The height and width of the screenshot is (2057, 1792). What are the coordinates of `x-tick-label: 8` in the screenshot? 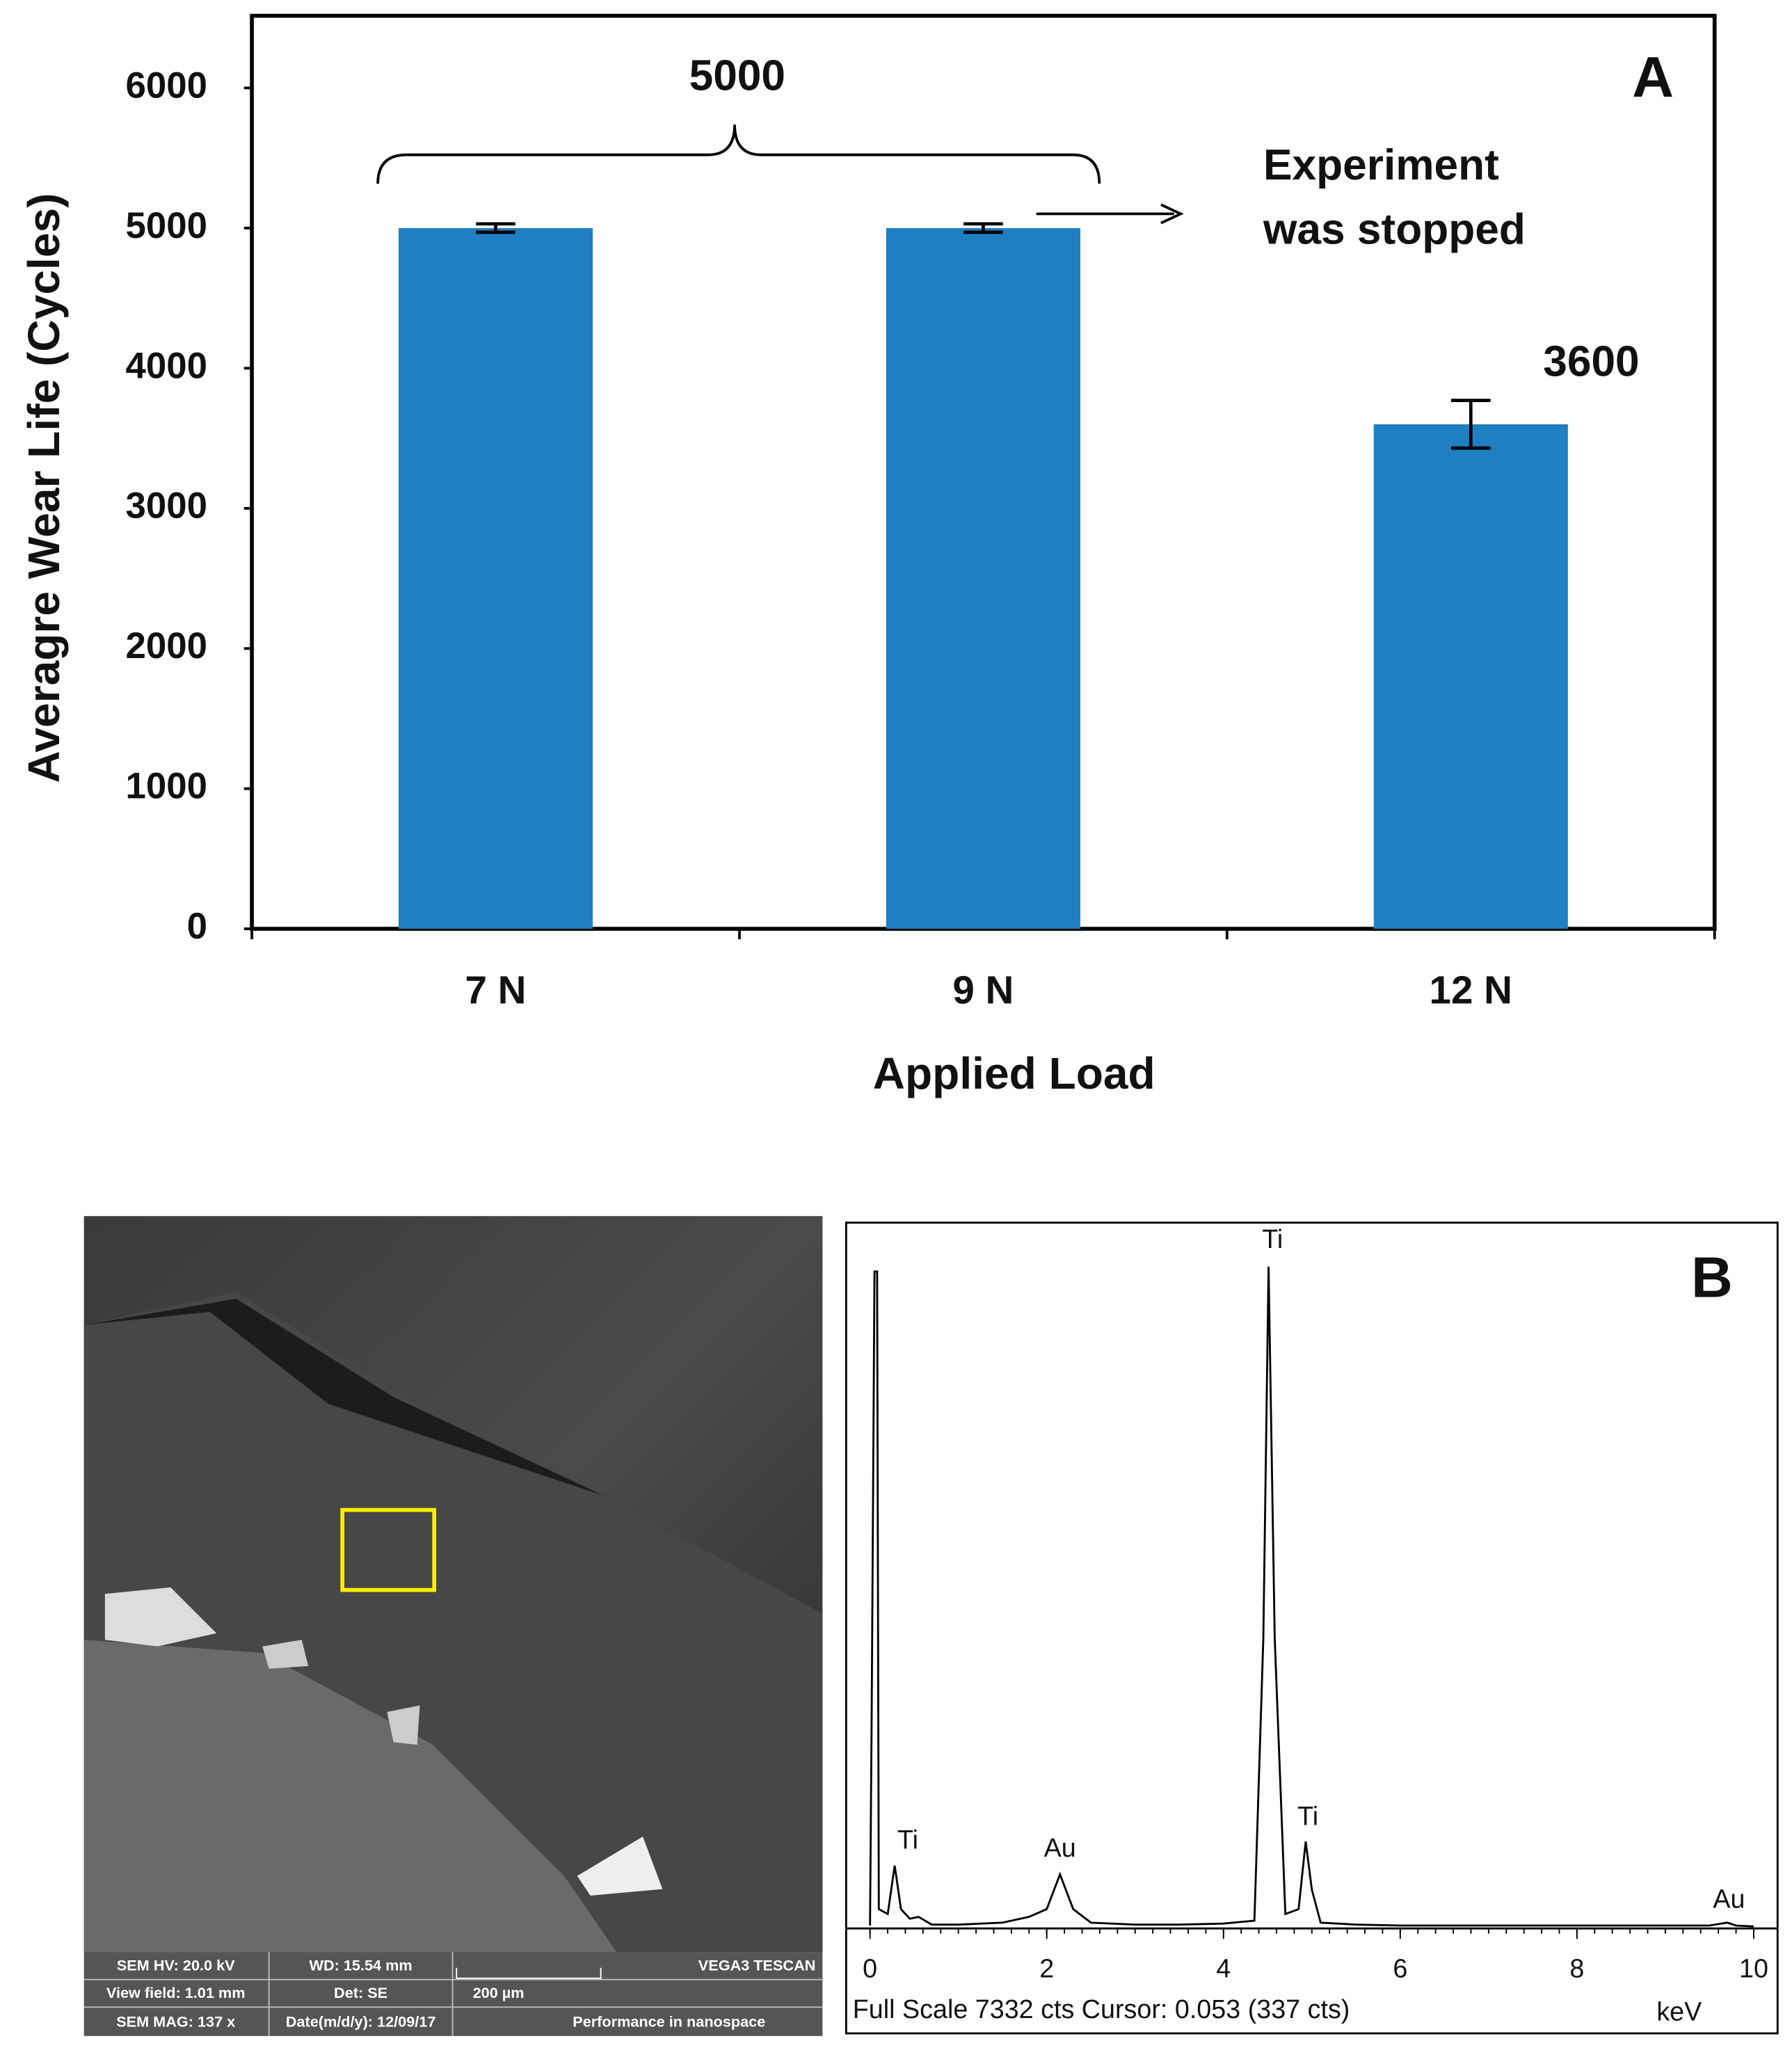 It's located at (1576, 1968).